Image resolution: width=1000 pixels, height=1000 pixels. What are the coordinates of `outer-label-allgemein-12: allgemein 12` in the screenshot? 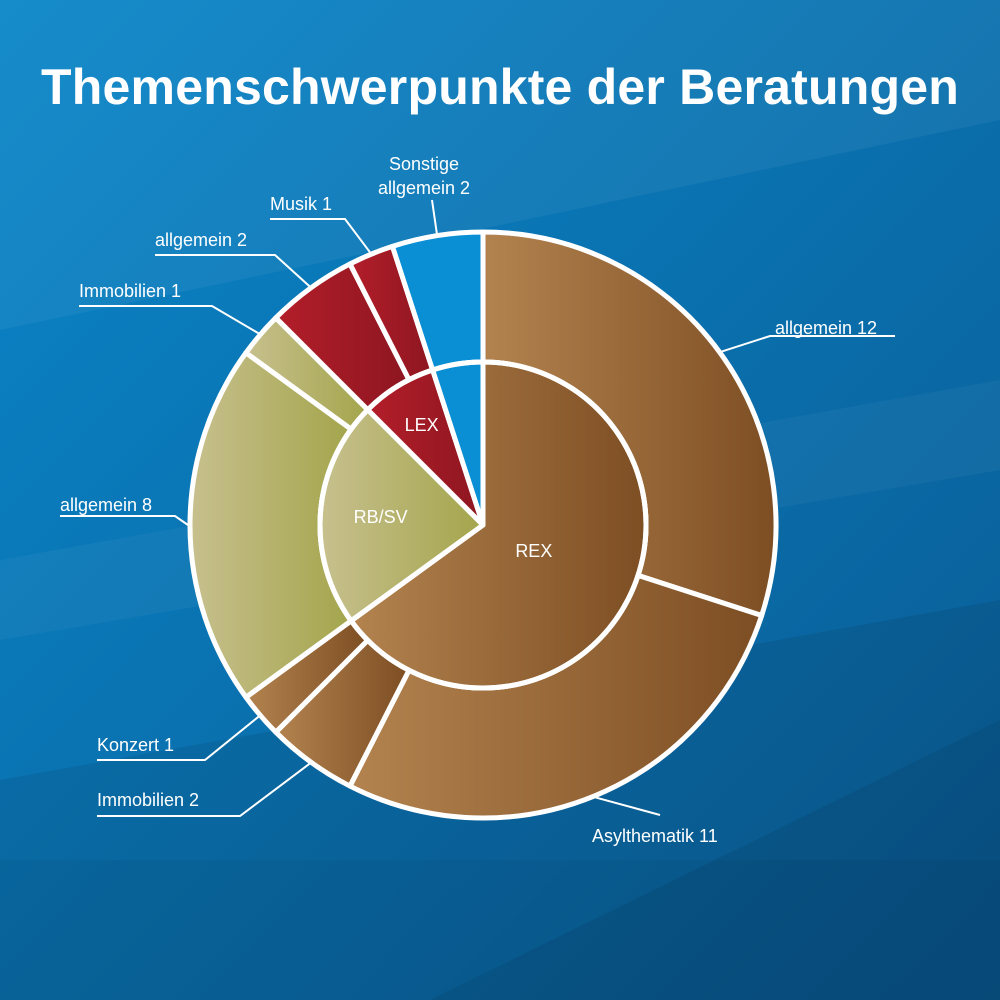 It's located at (826, 328).